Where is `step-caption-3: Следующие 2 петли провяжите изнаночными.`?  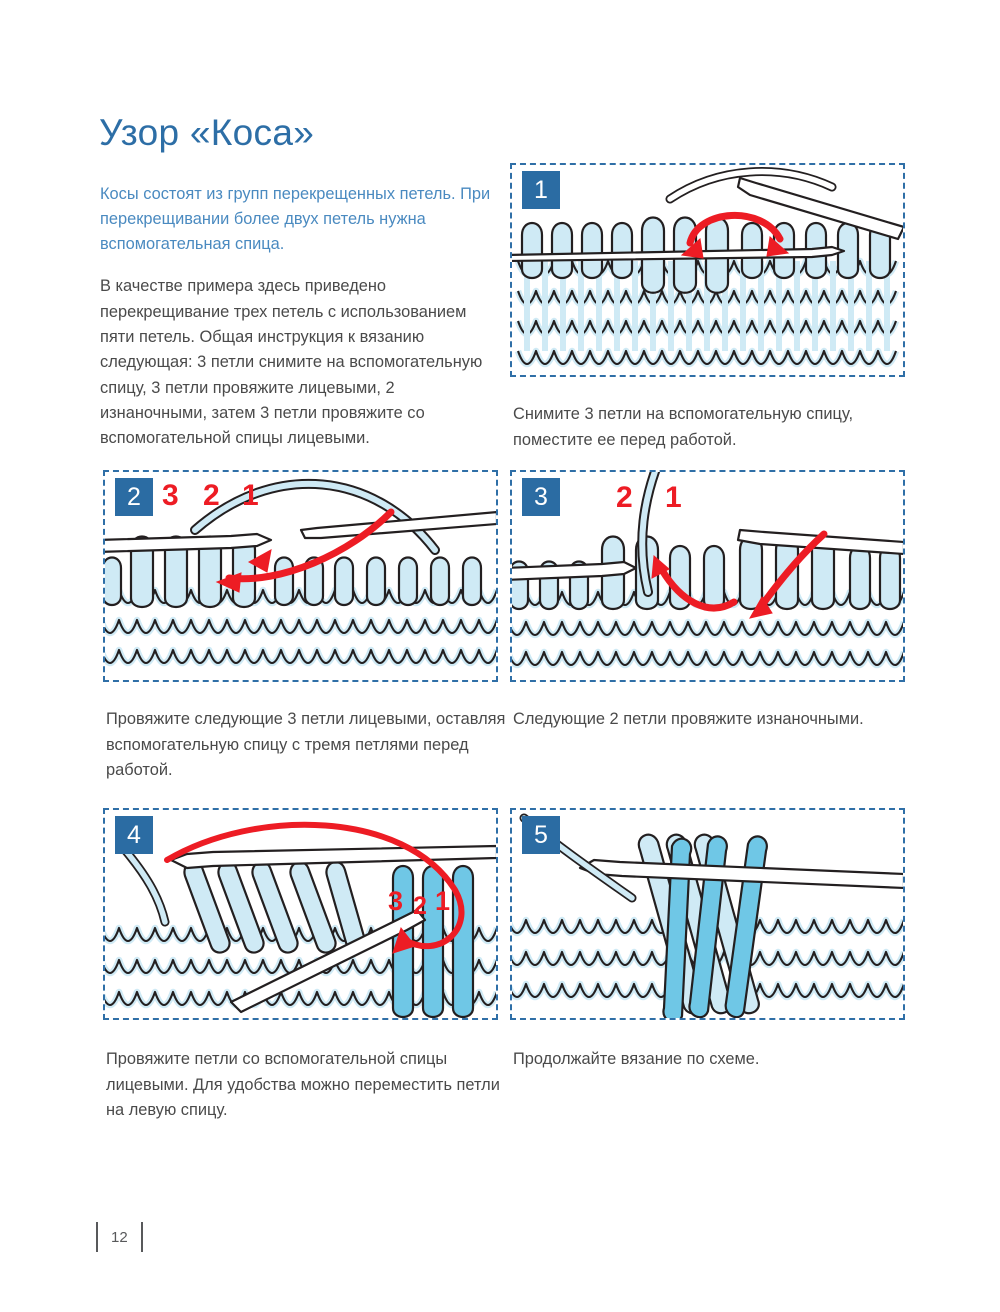 step-caption-3: Следующие 2 петли провяжите изнаночными. is located at coordinates (688, 719).